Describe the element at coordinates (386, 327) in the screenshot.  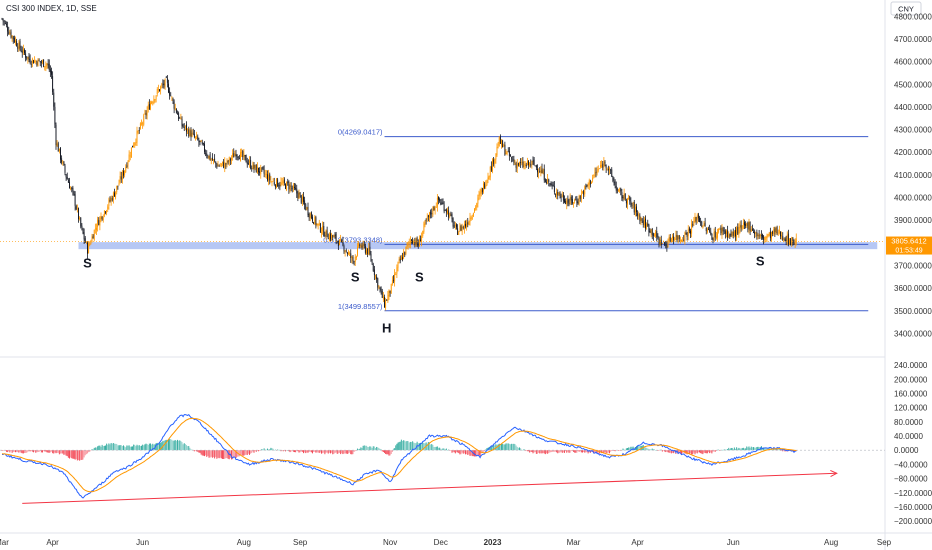
I see `pattern-label-h: H` at that location.